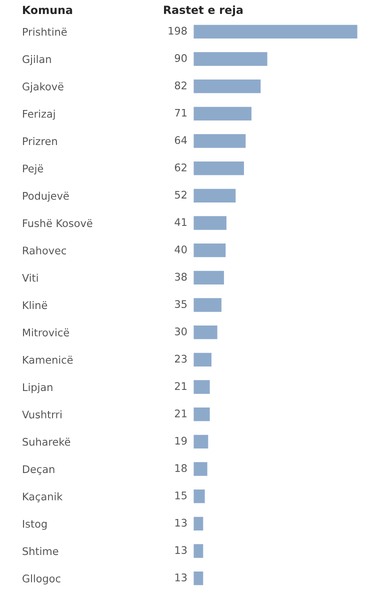  Describe the element at coordinates (40, 551) in the screenshot. I see `y-tick-label: Shtime` at that location.